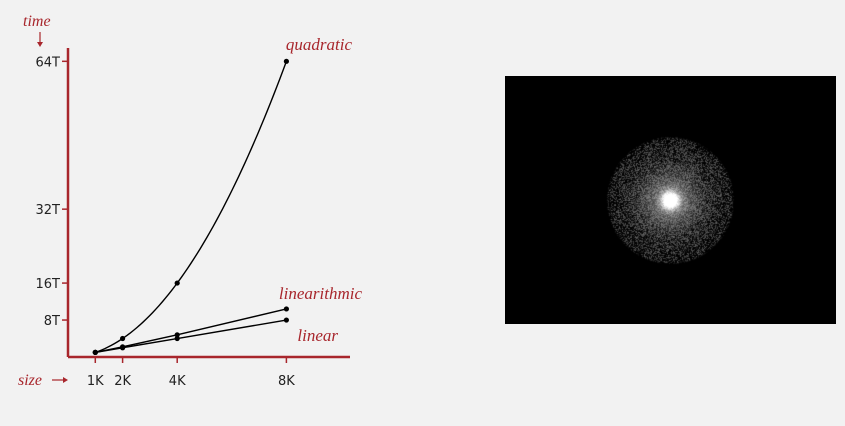  I want to click on x-tick-label: 8K, so click(286, 381).